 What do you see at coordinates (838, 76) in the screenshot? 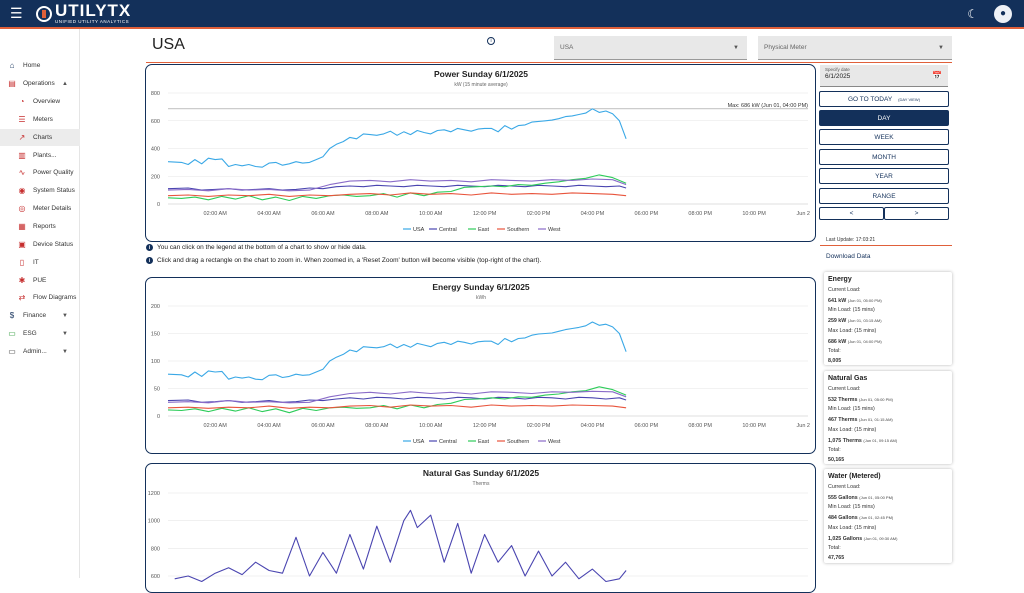
I see `date-field-value: 6/1/2025` at bounding box center [838, 76].